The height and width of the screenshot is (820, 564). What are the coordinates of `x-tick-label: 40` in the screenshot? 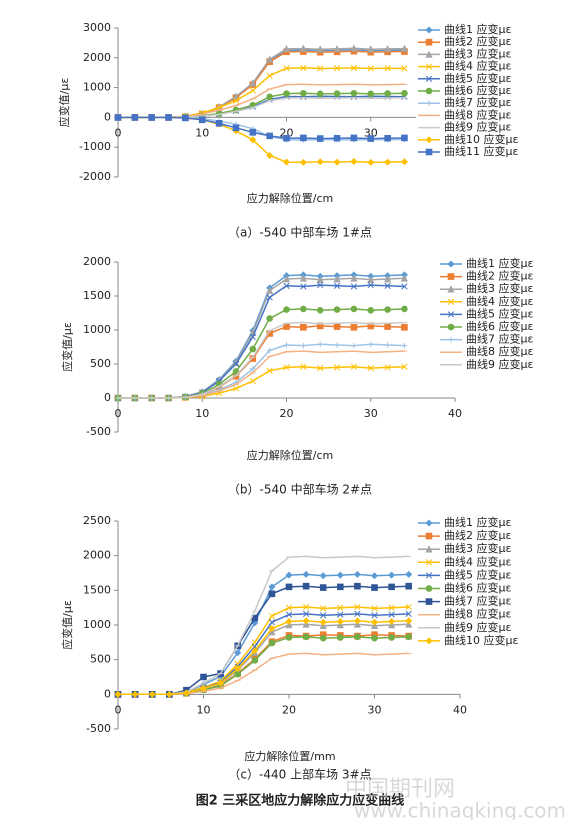 It's located at (455, 413).